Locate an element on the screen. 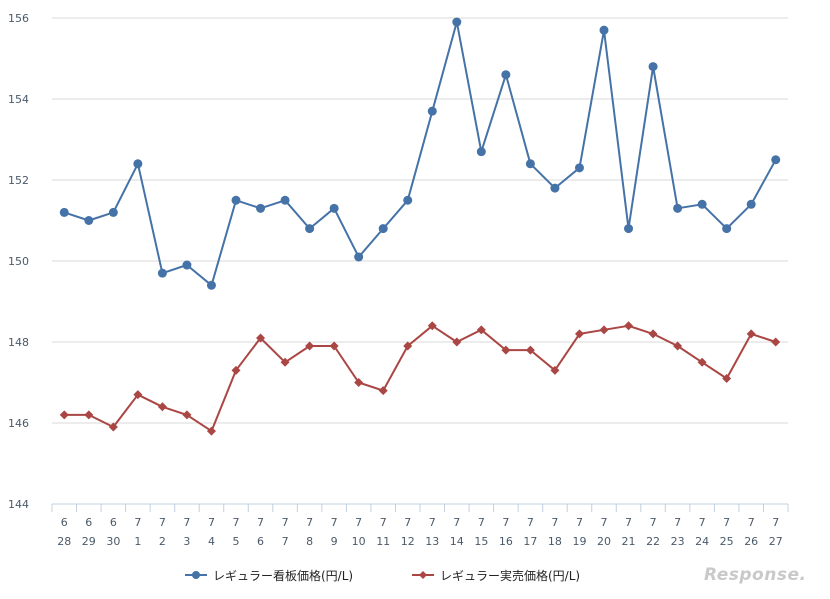 The height and width of the screenshot is (599, 830). x-tick-label-day: 18 is located at coordinates (555, 541).